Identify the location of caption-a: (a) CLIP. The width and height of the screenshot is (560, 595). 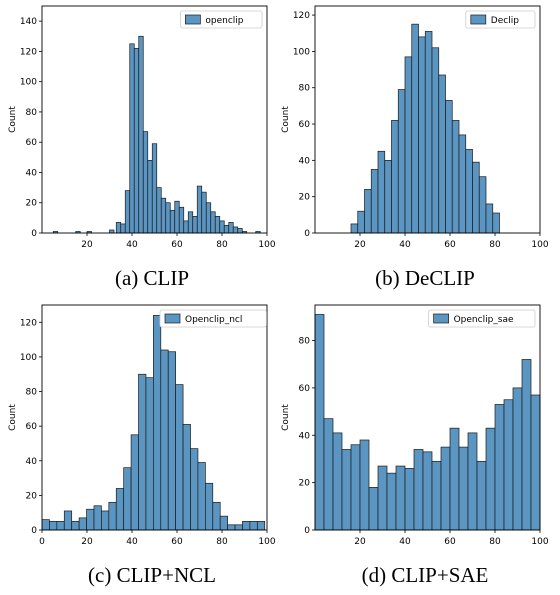
(152, 278).